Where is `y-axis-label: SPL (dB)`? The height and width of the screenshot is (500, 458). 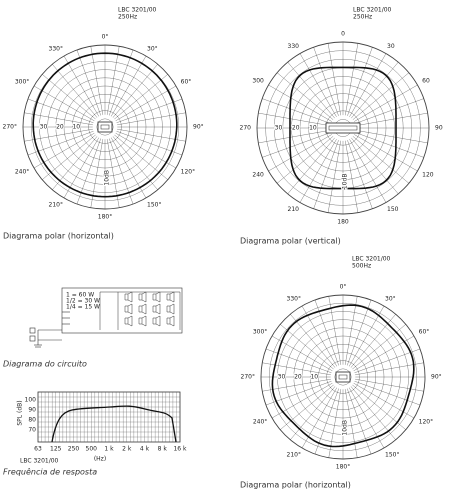
y-axis-label: SPL (dB) is located at coordinates (20, 412).